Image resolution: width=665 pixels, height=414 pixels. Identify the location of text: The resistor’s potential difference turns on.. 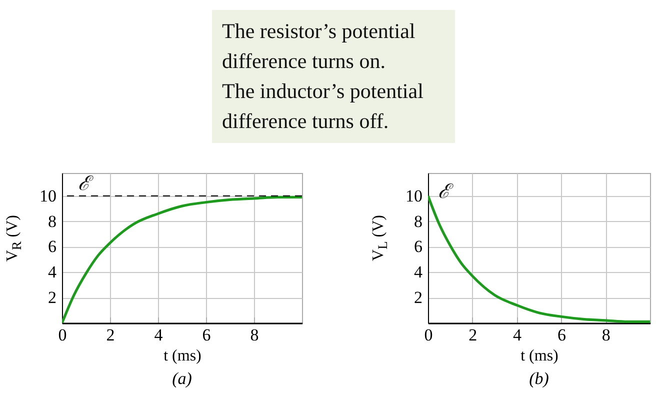
(319, 46).